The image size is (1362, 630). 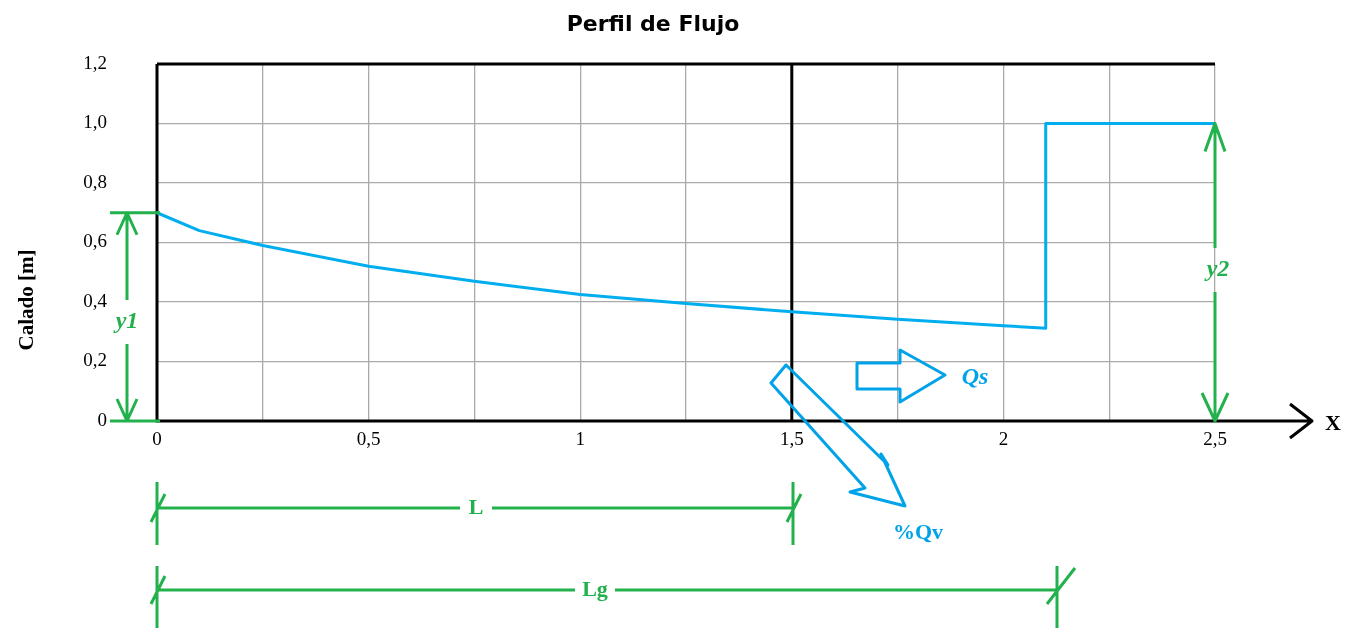 What do you see at coordinates (975, 376) in the screenshot?
I see `annotation: Qs` at bounding box center [975, 376].